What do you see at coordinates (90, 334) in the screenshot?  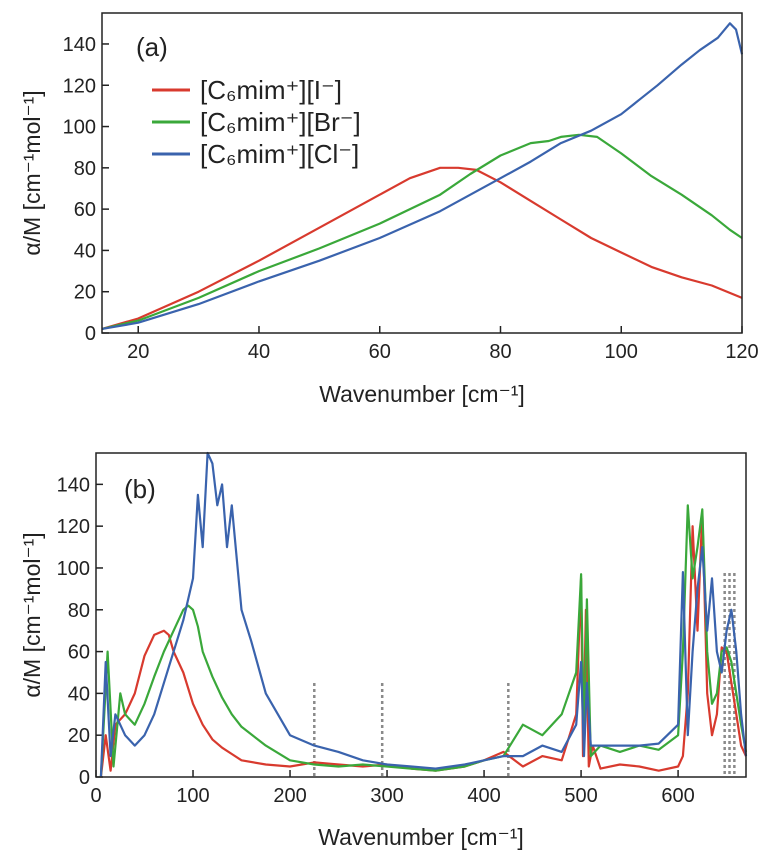 I see `panel-a-ytick-label: 0` at bounding box center [90, 334].